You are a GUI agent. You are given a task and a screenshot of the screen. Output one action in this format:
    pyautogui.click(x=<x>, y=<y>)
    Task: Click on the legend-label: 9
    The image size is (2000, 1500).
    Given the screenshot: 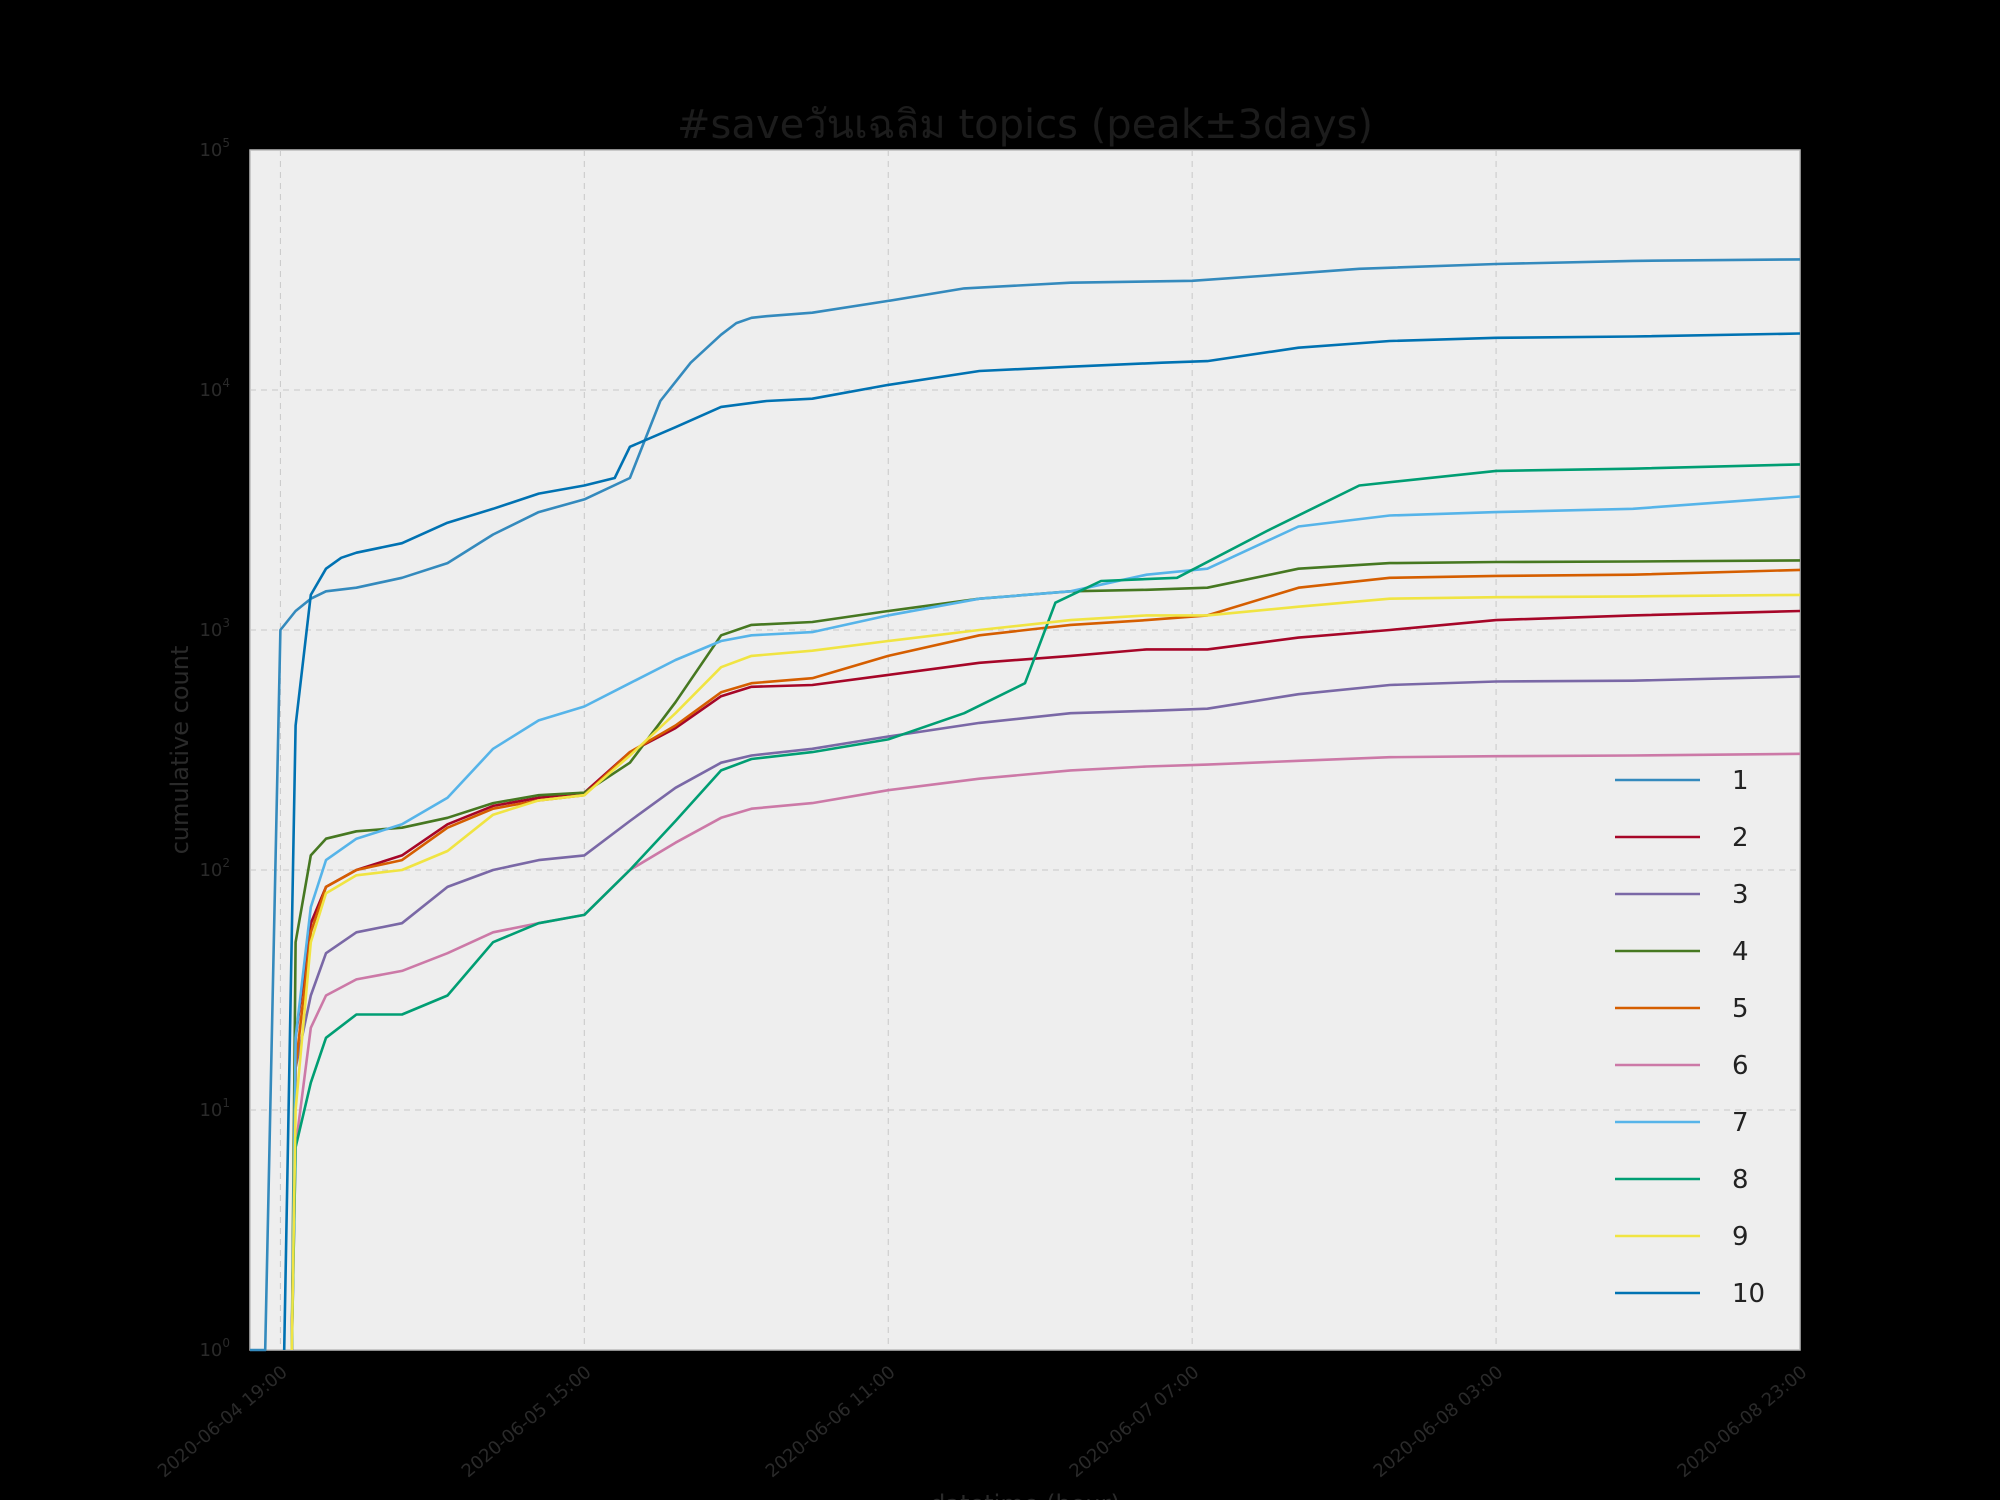 What is the action you would take?
    pyautogui.click(x=1740, y=1237)
    